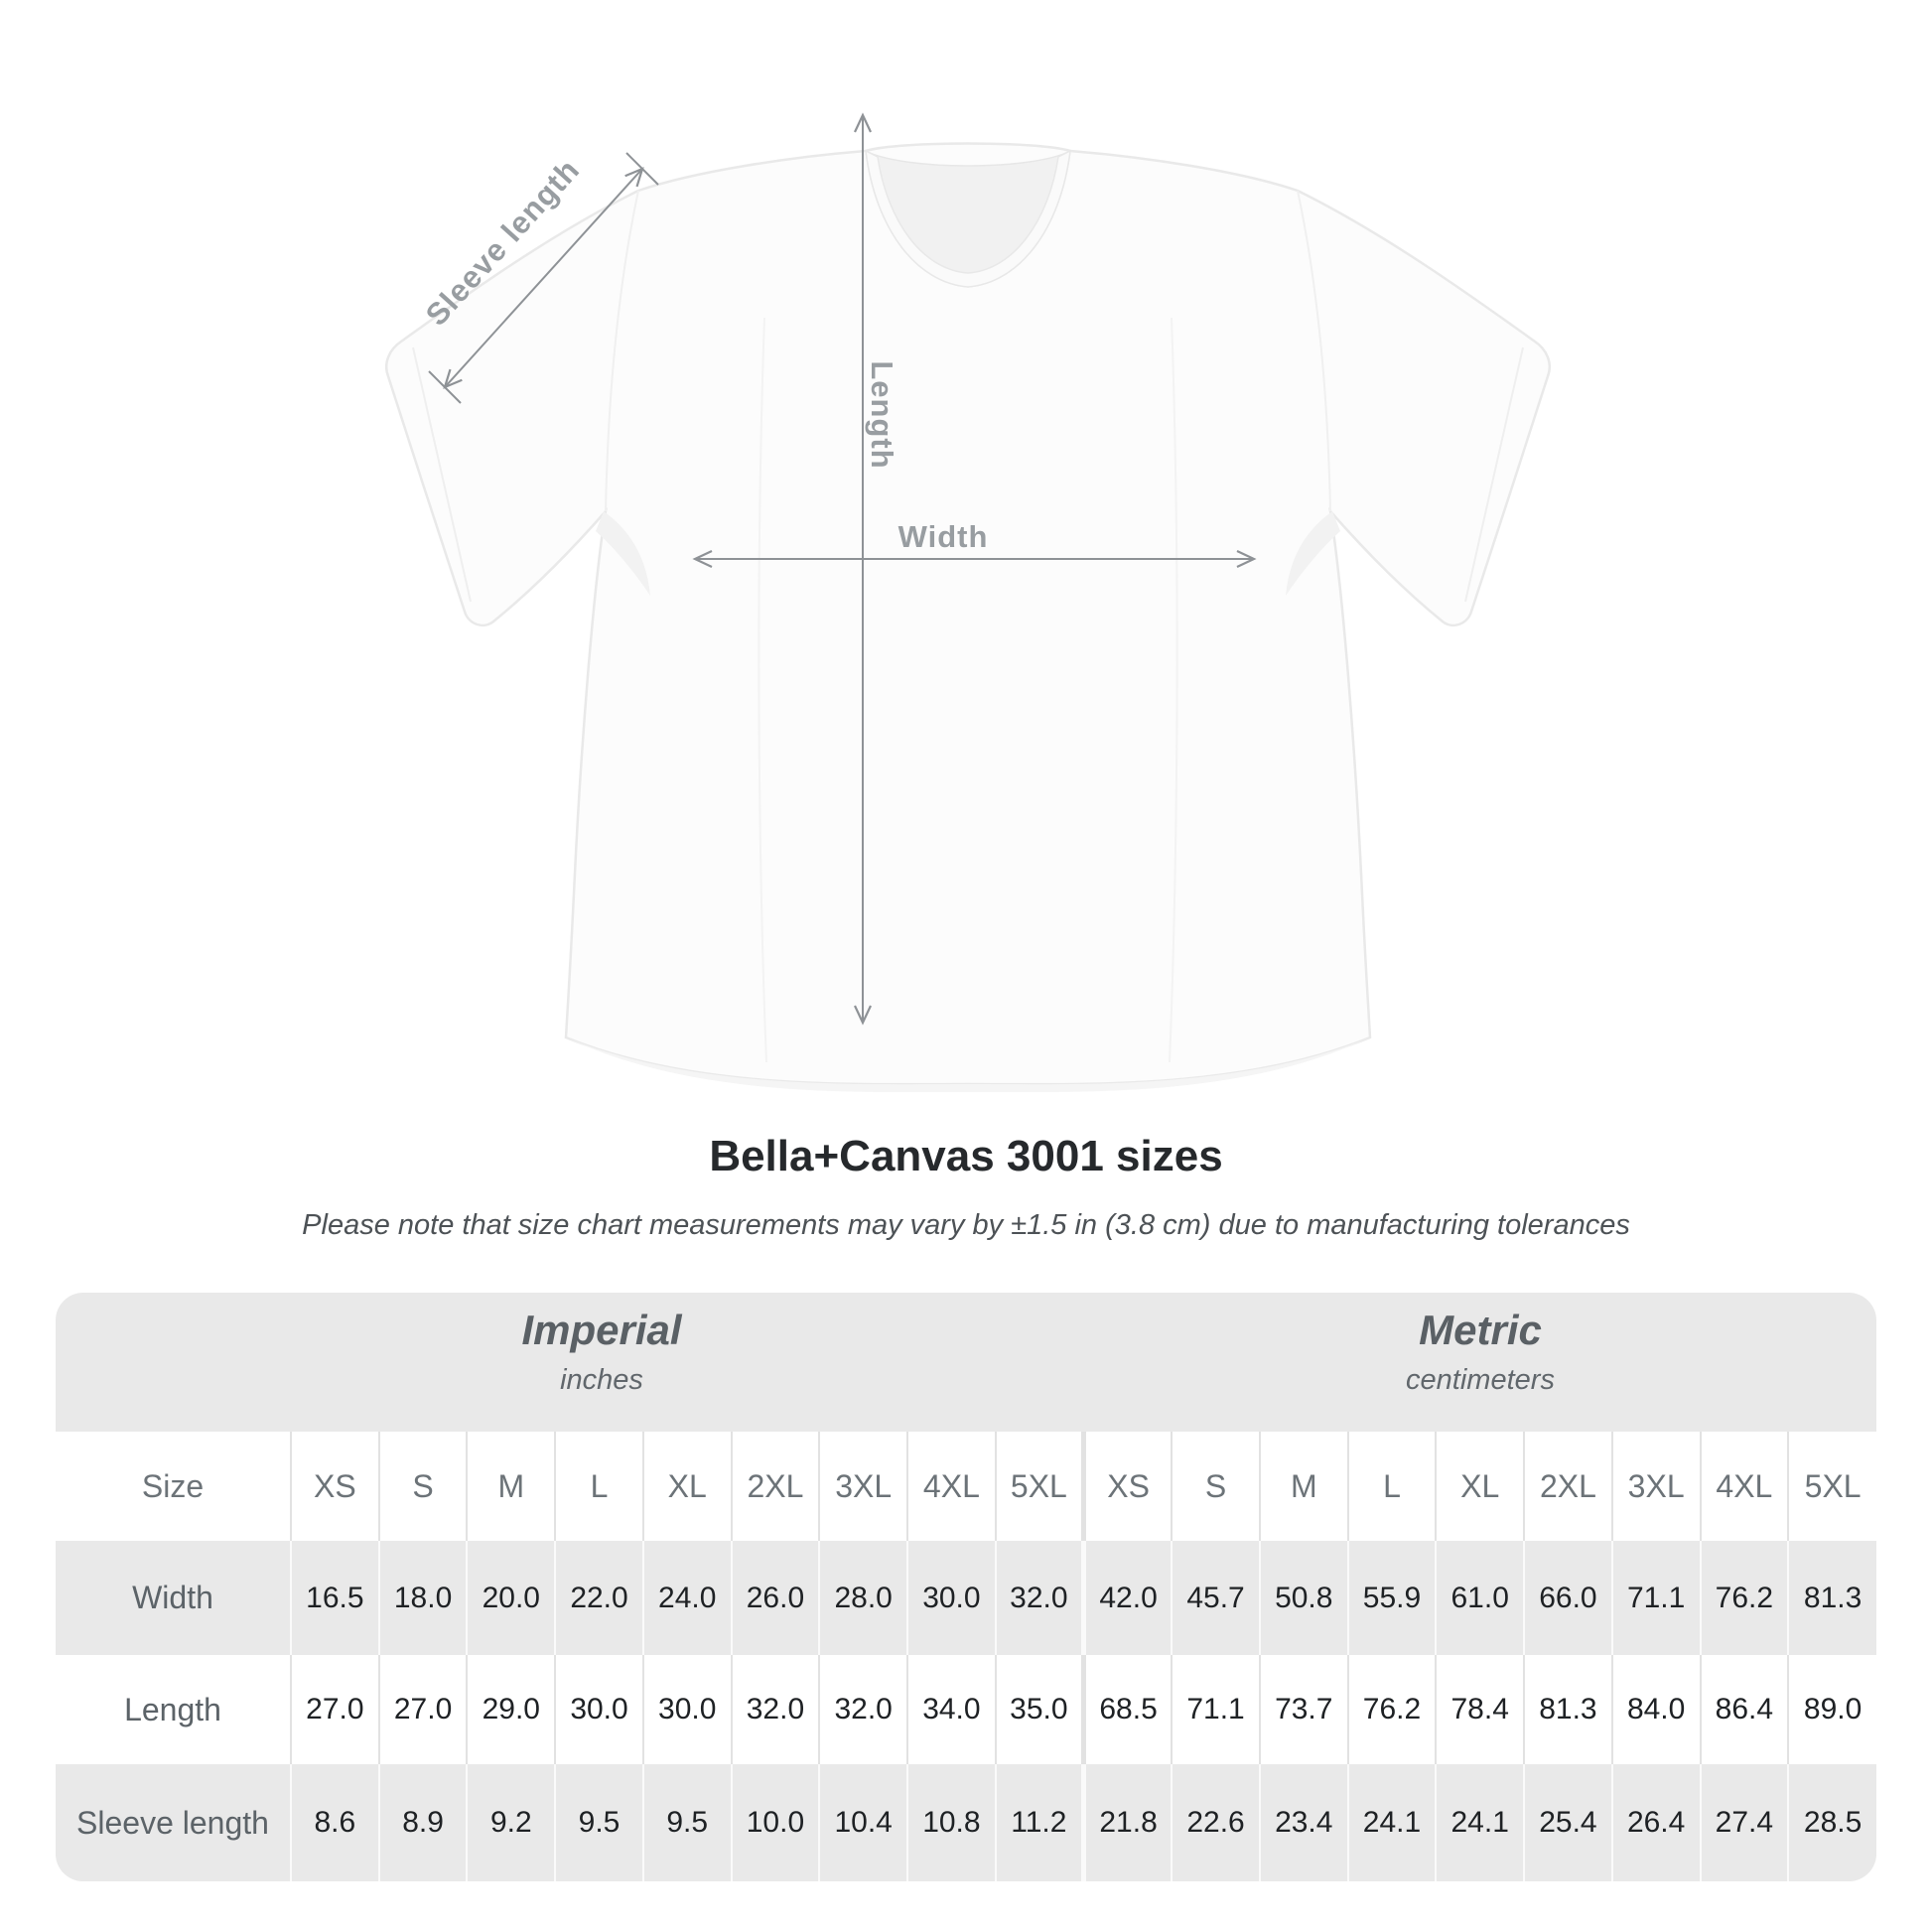 This screenshot has width=1932, height=1932. I want to click on cell-width-metric-l: 55.9, so click(1392, 1598).